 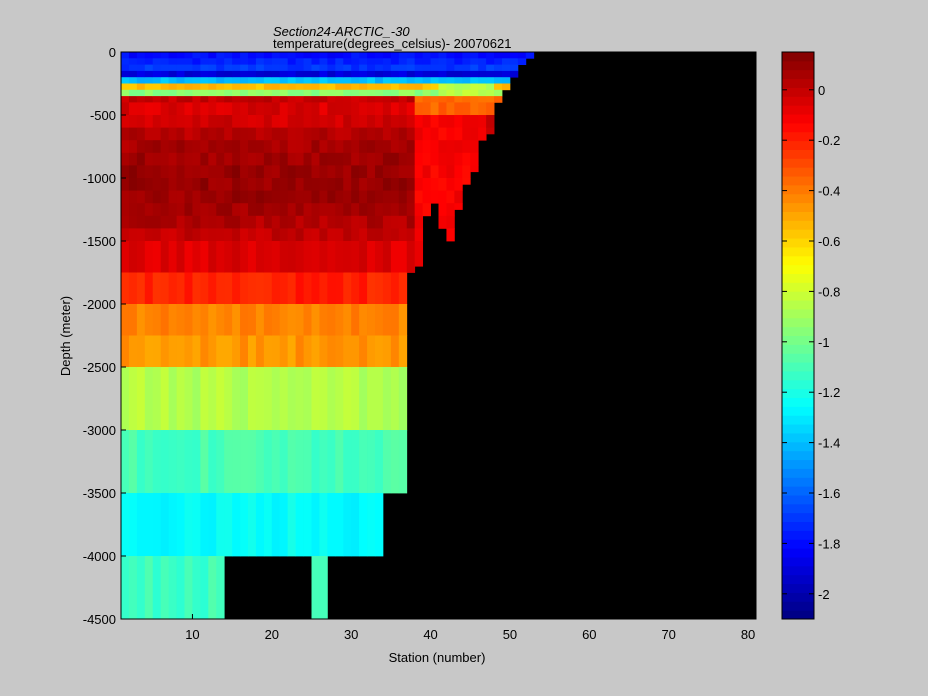 What do you see at coordinates (65, 336) in the screenshot?
I see `y-axis-label: Depth (meter)` at bounding box center [65, 336].